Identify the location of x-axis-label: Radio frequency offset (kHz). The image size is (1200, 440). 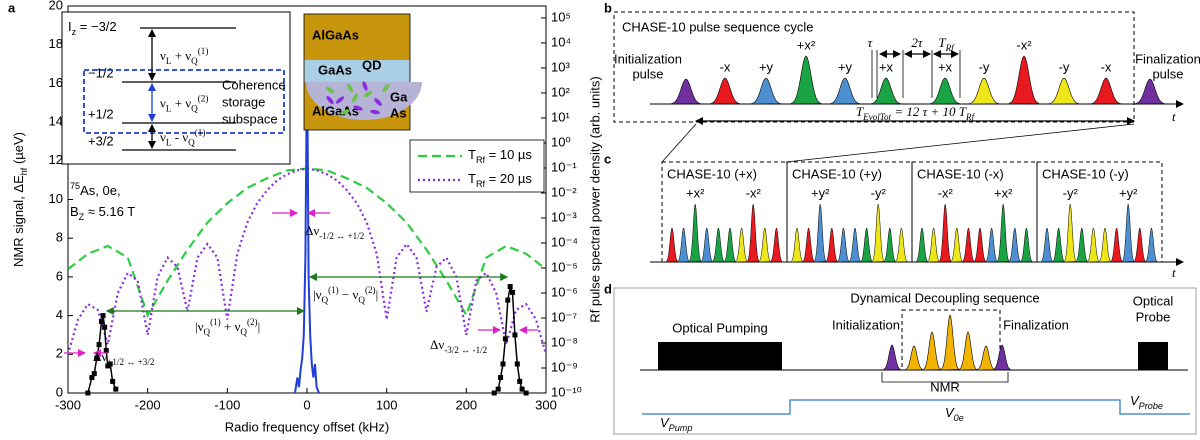
(307, 426).